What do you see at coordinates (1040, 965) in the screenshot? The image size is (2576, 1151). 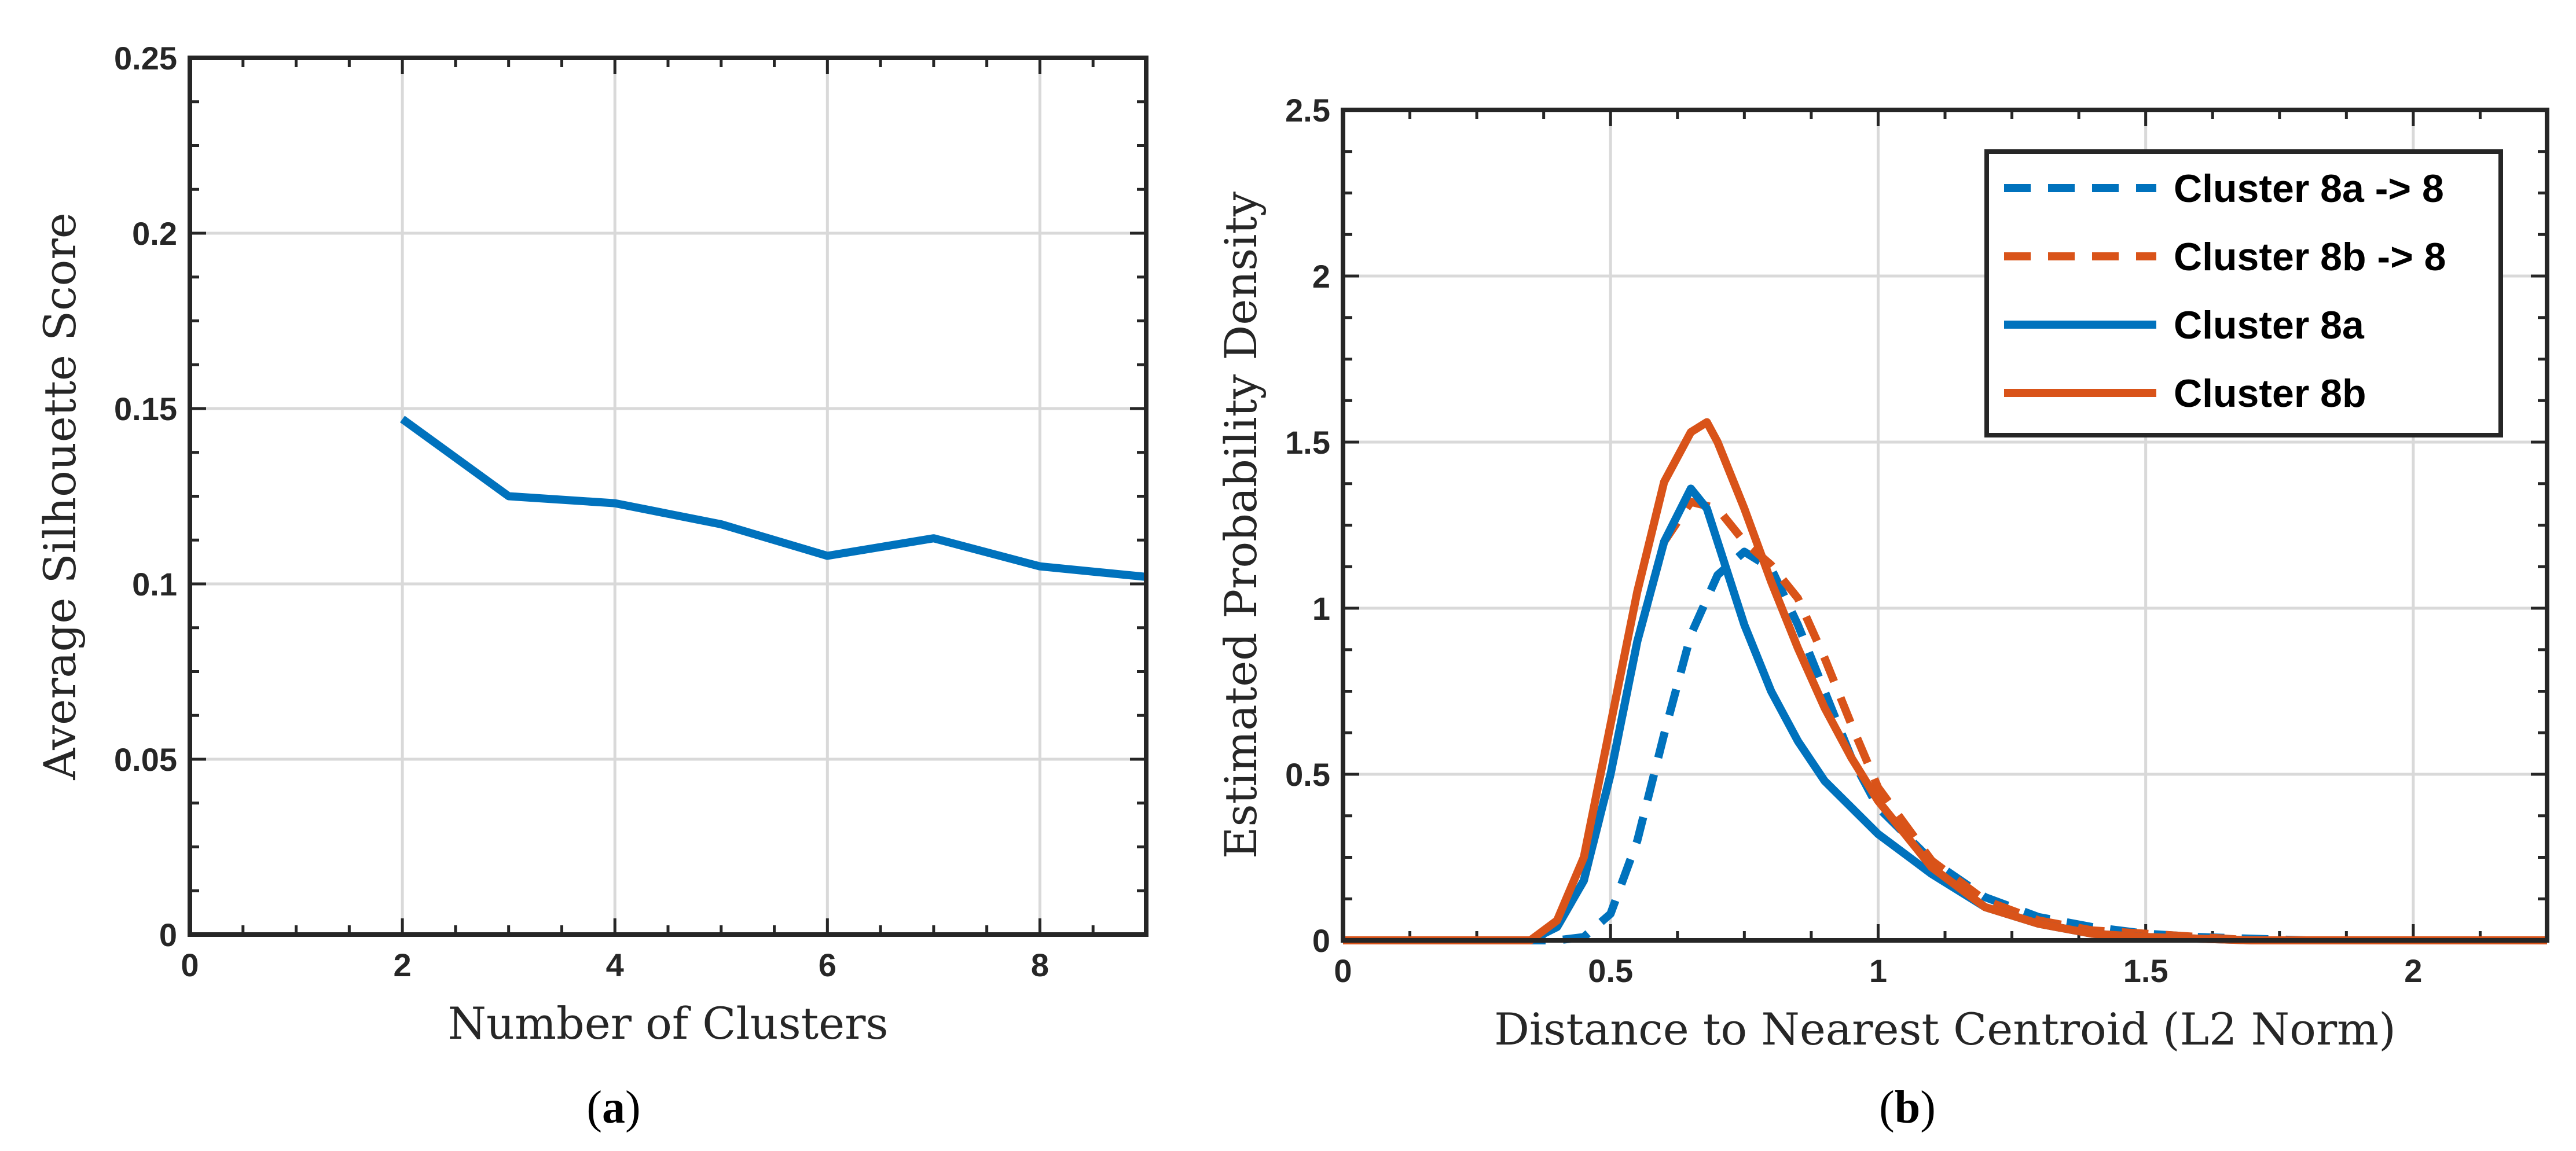 I see `x-tick-label: 8` at bounding box center [1040, 965].